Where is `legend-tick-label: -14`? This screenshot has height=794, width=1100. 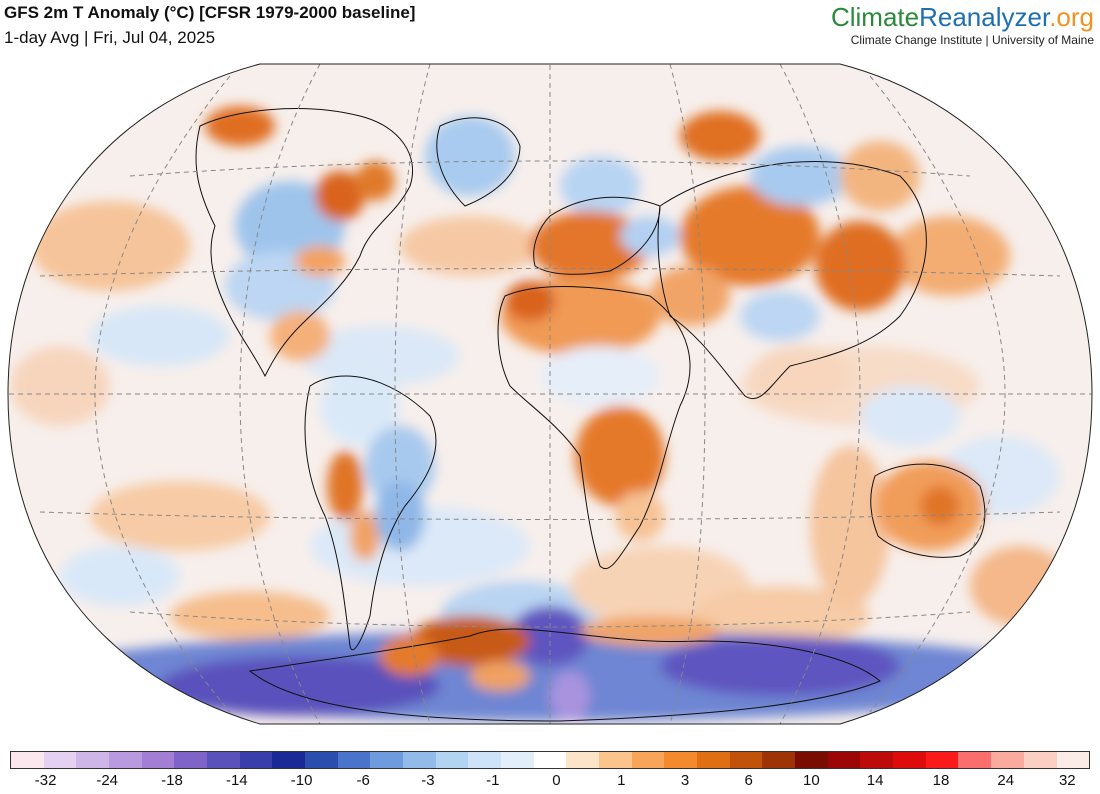 legend-tick-label: -14 is located at coordinates (236, 780).